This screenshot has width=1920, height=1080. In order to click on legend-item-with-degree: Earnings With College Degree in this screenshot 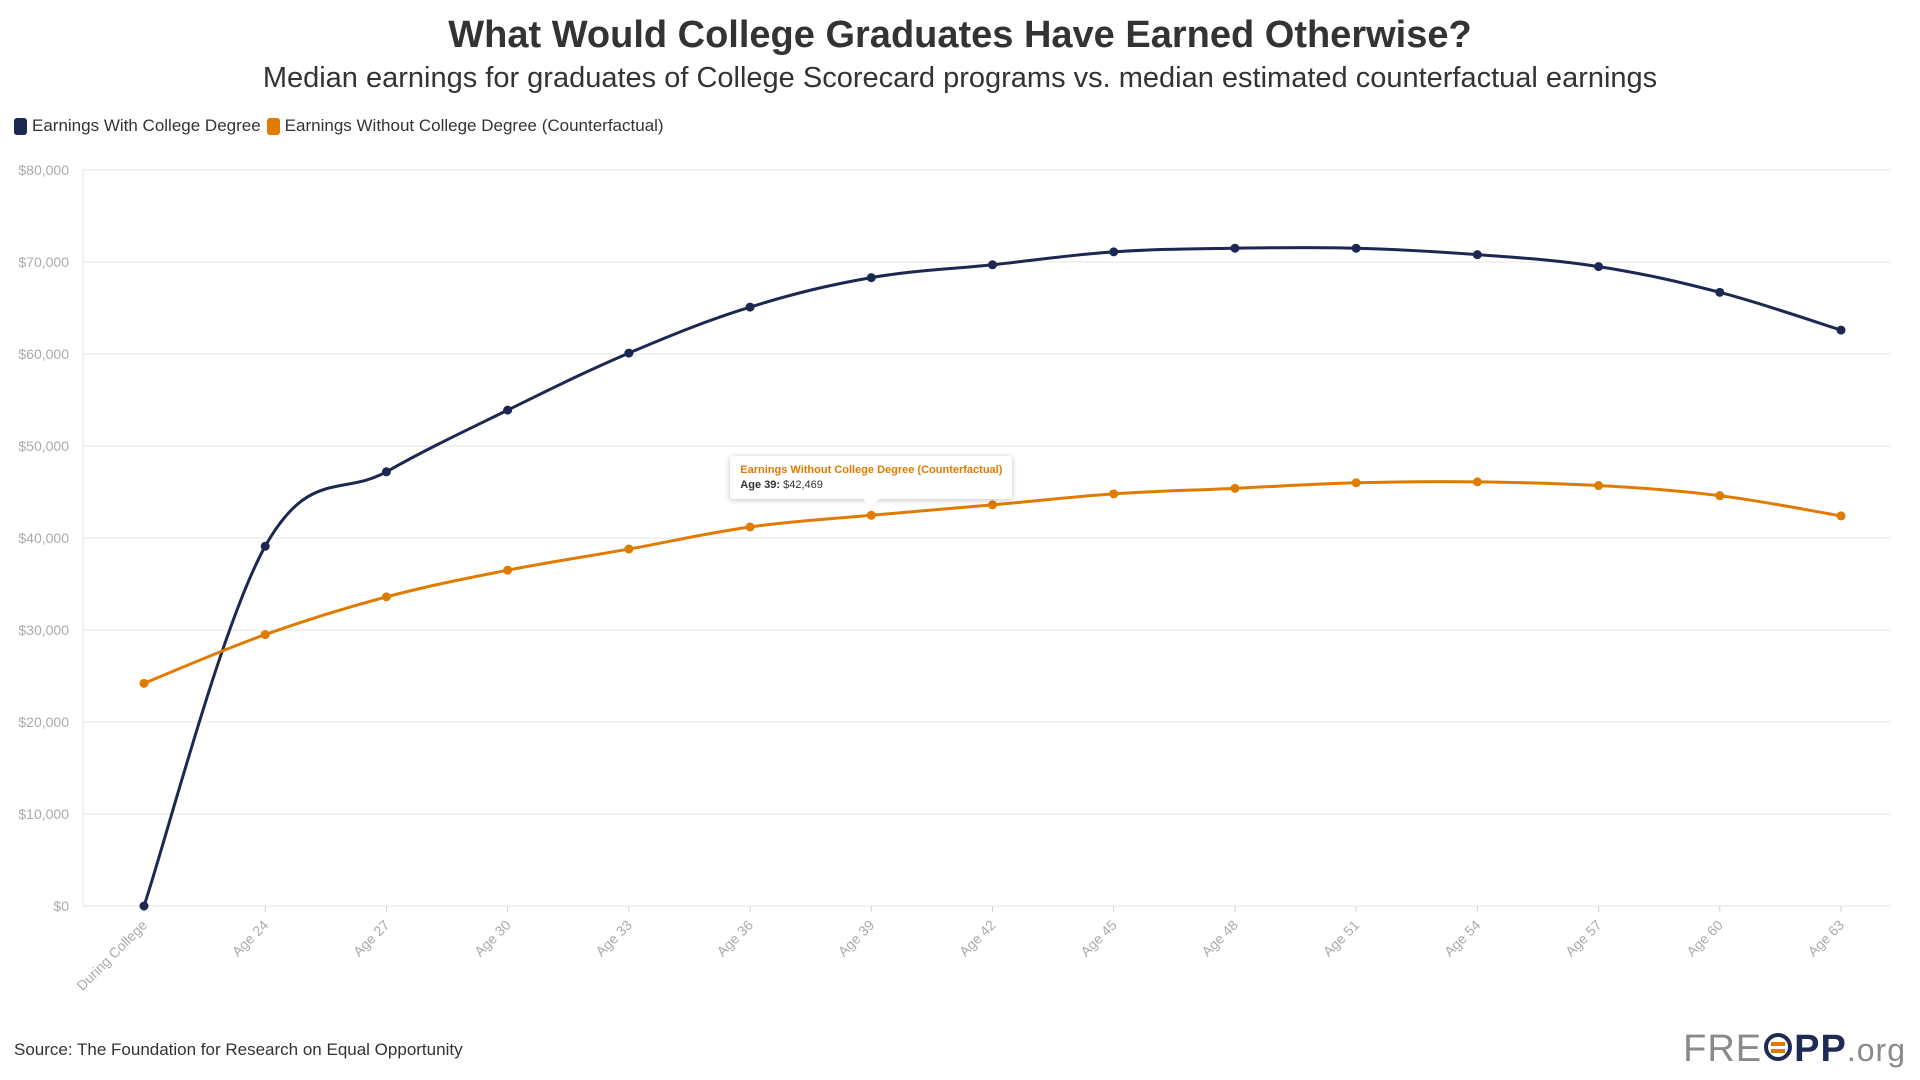, I will do `click(137, 126)`.